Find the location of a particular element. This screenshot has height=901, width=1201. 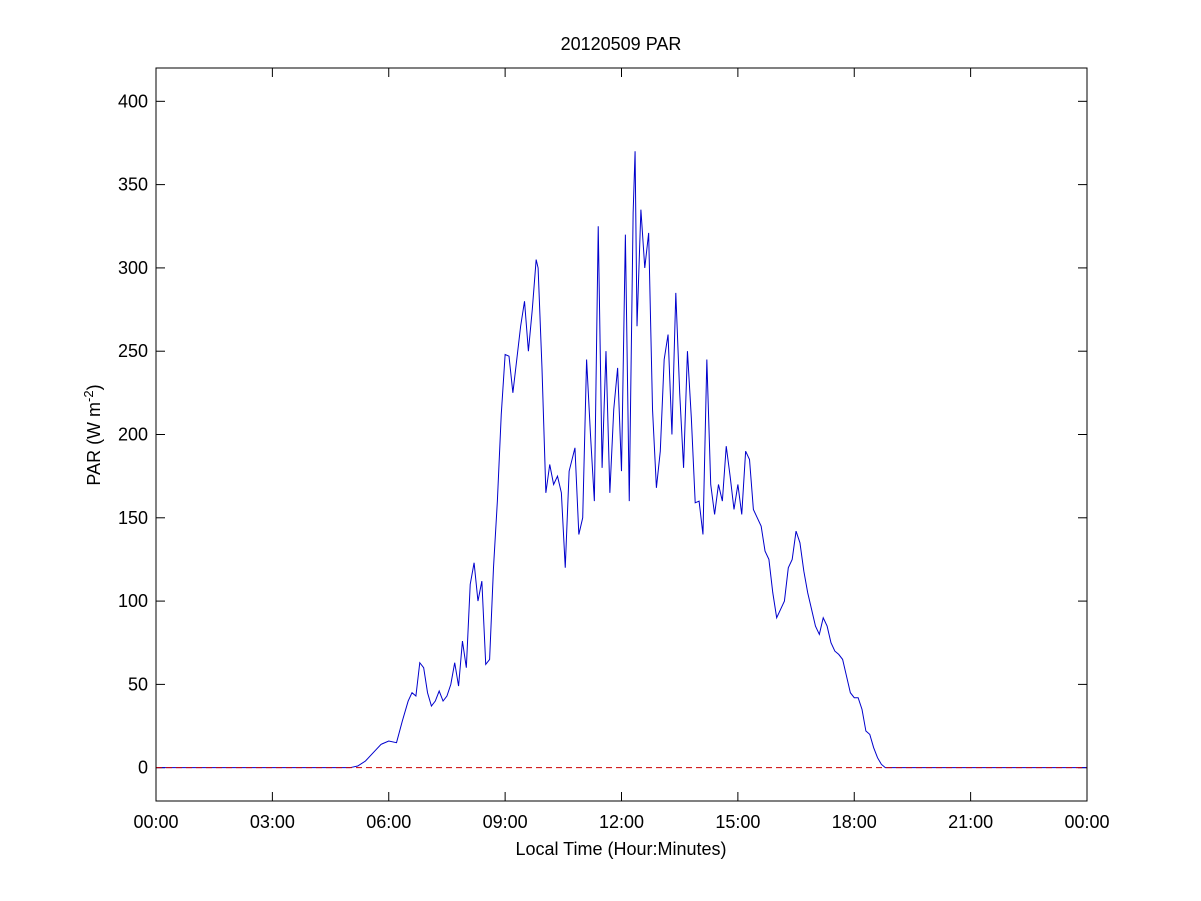

y-axis-title-main: PAR (W m is located at coordinates (94, 444).